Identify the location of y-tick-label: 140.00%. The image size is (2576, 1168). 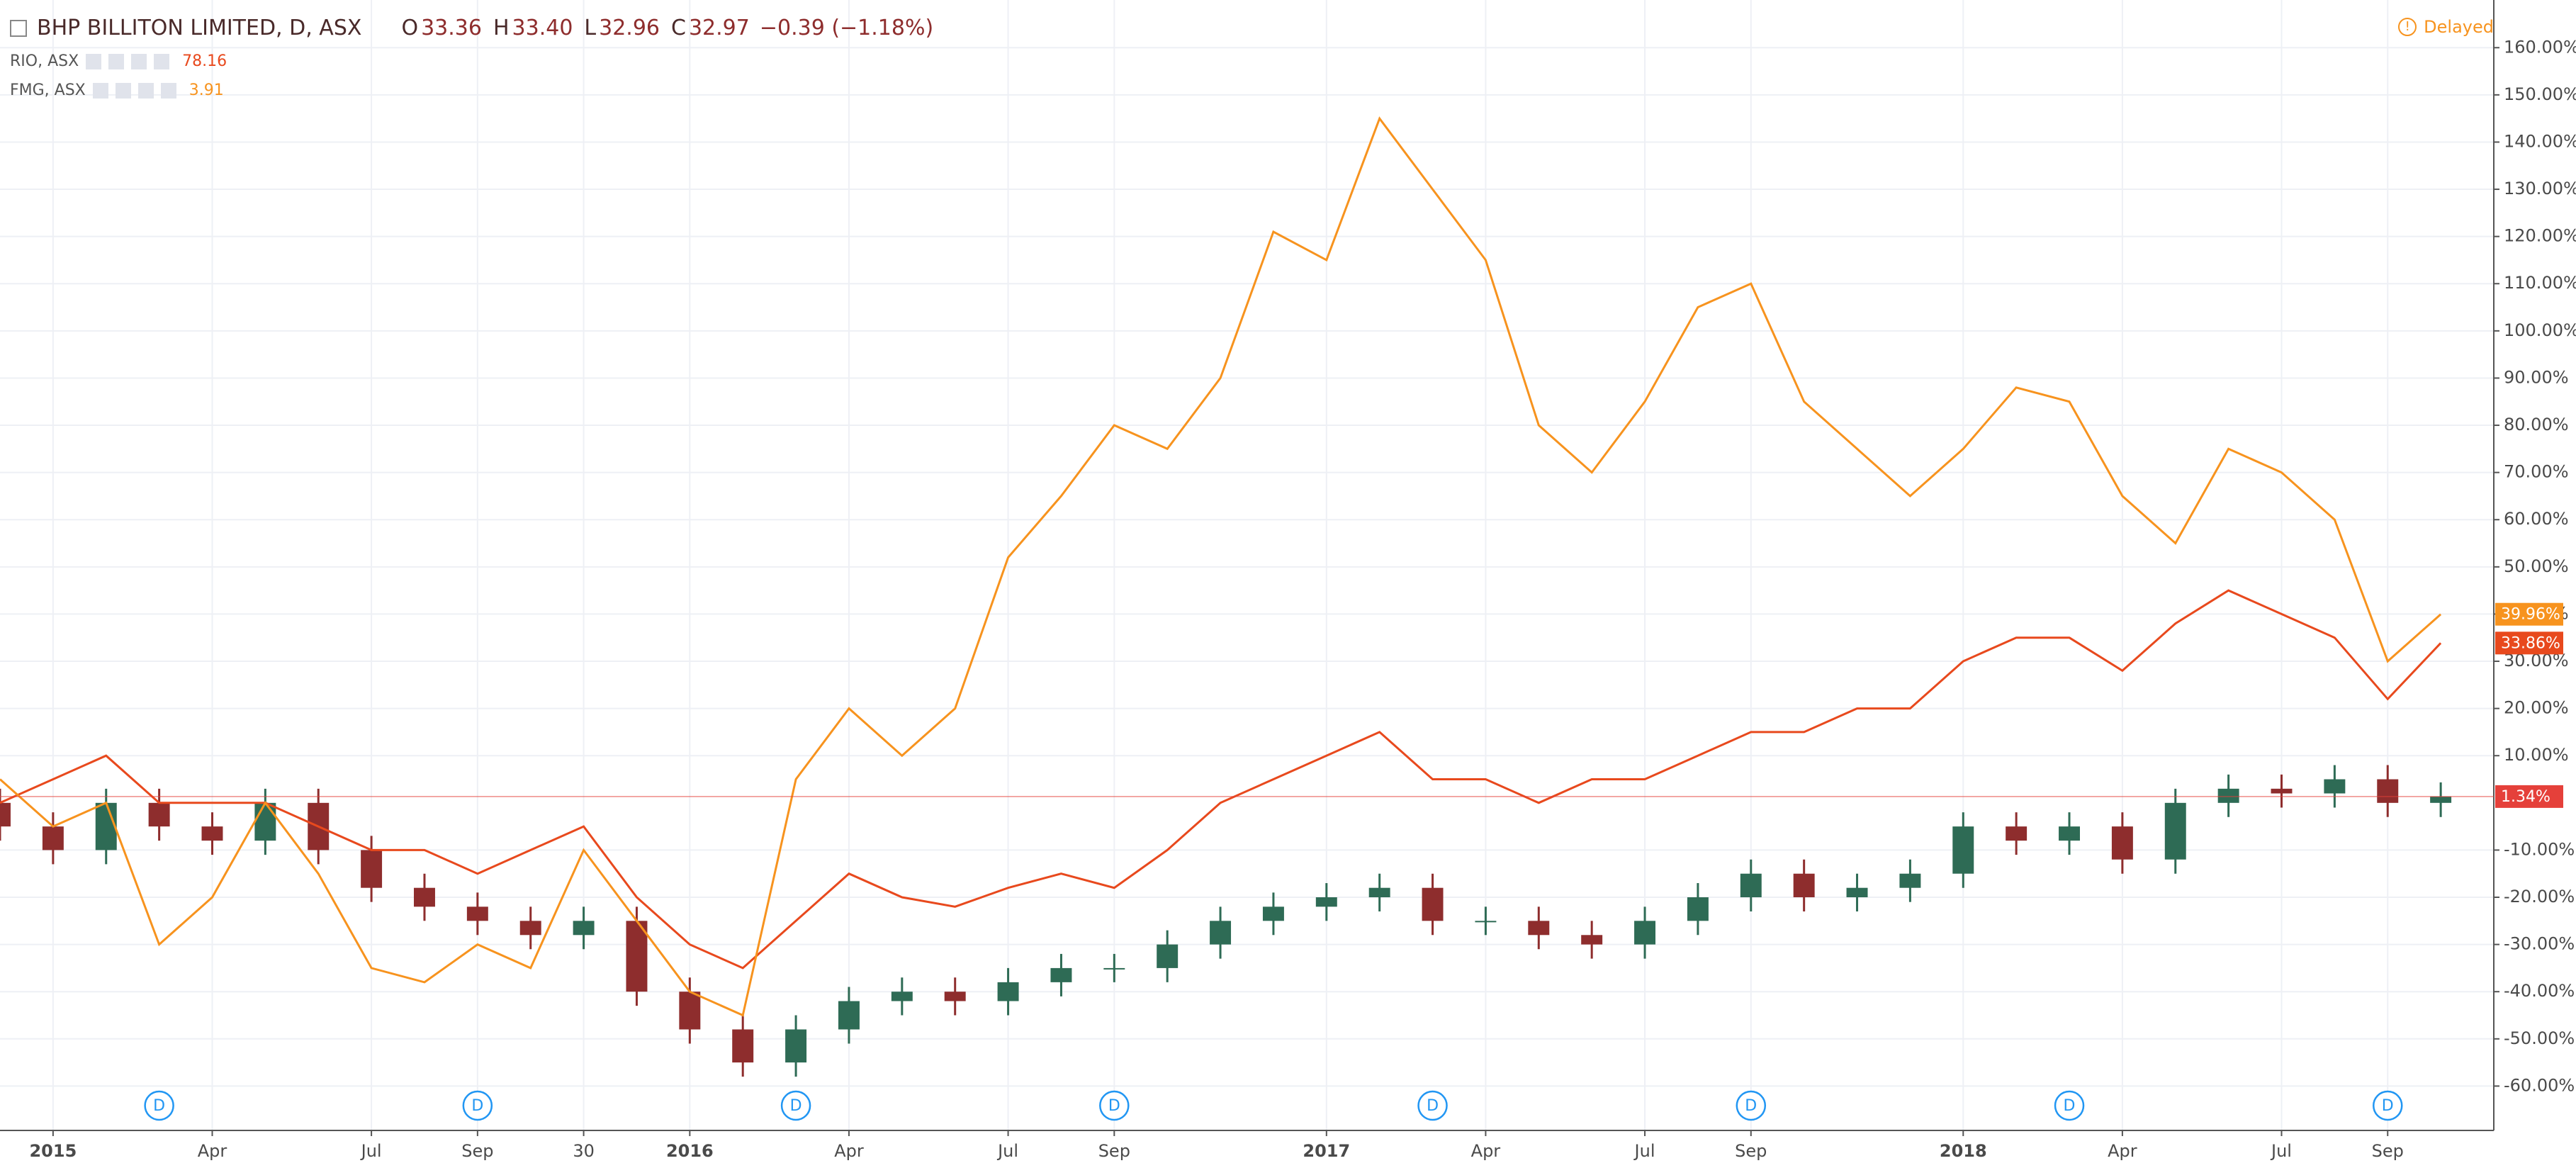
(2540, 141).